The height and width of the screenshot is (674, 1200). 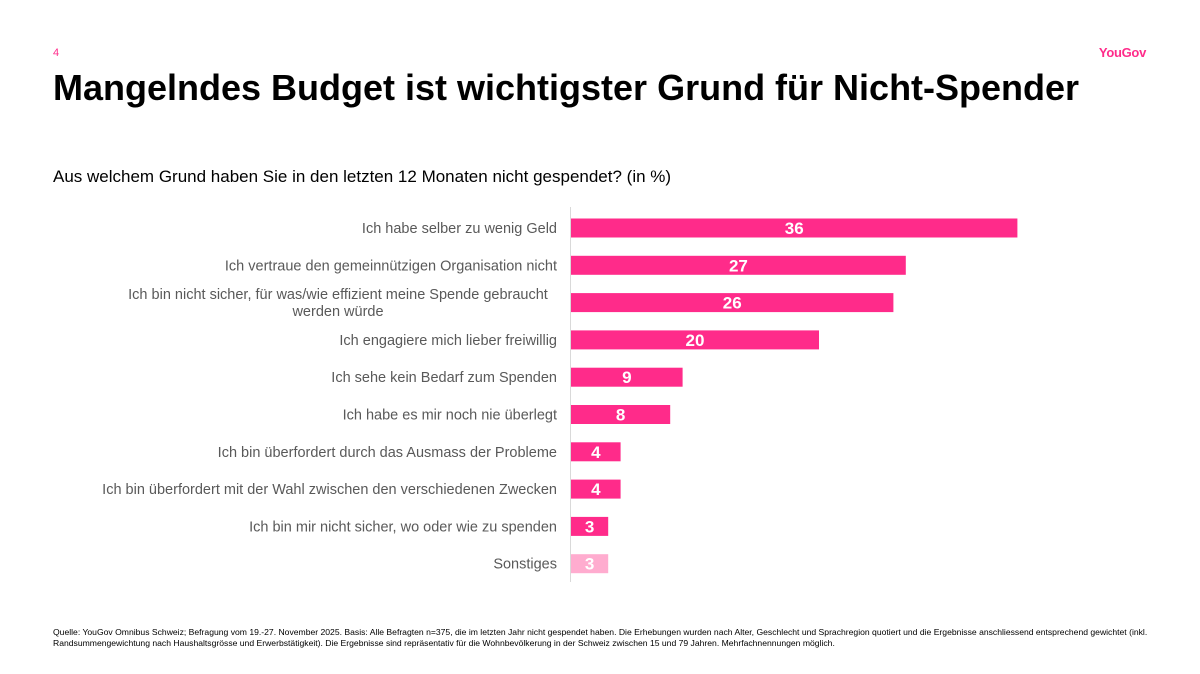 What do you see at coordinates (459, 229) in the screenshot?
I see `category-label: Ich habe selber zu wenig Geld` at bounding box center [459, 229].